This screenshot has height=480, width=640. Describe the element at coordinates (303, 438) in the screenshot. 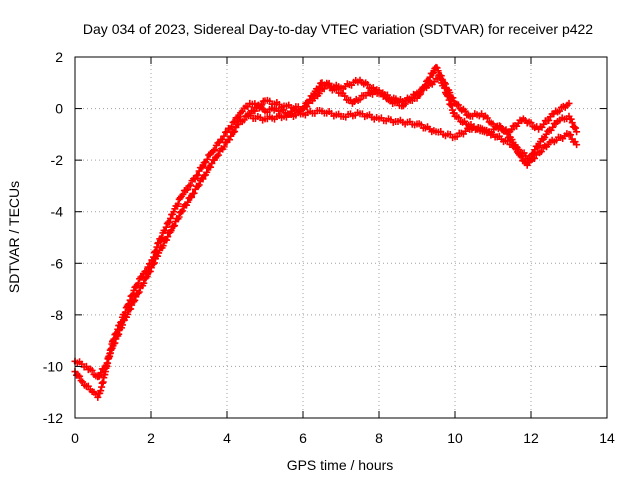

I see `x-tick-label: 6` at that location.